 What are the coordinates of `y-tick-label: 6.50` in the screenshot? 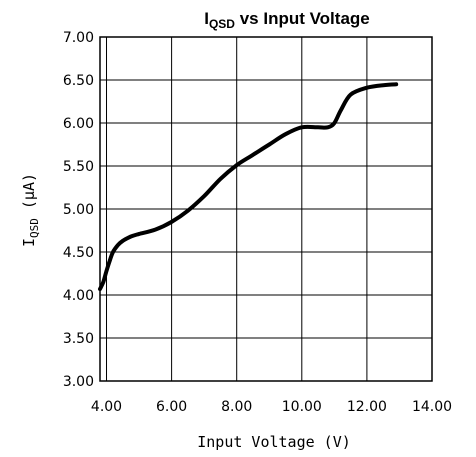 It's located at (78, 81).